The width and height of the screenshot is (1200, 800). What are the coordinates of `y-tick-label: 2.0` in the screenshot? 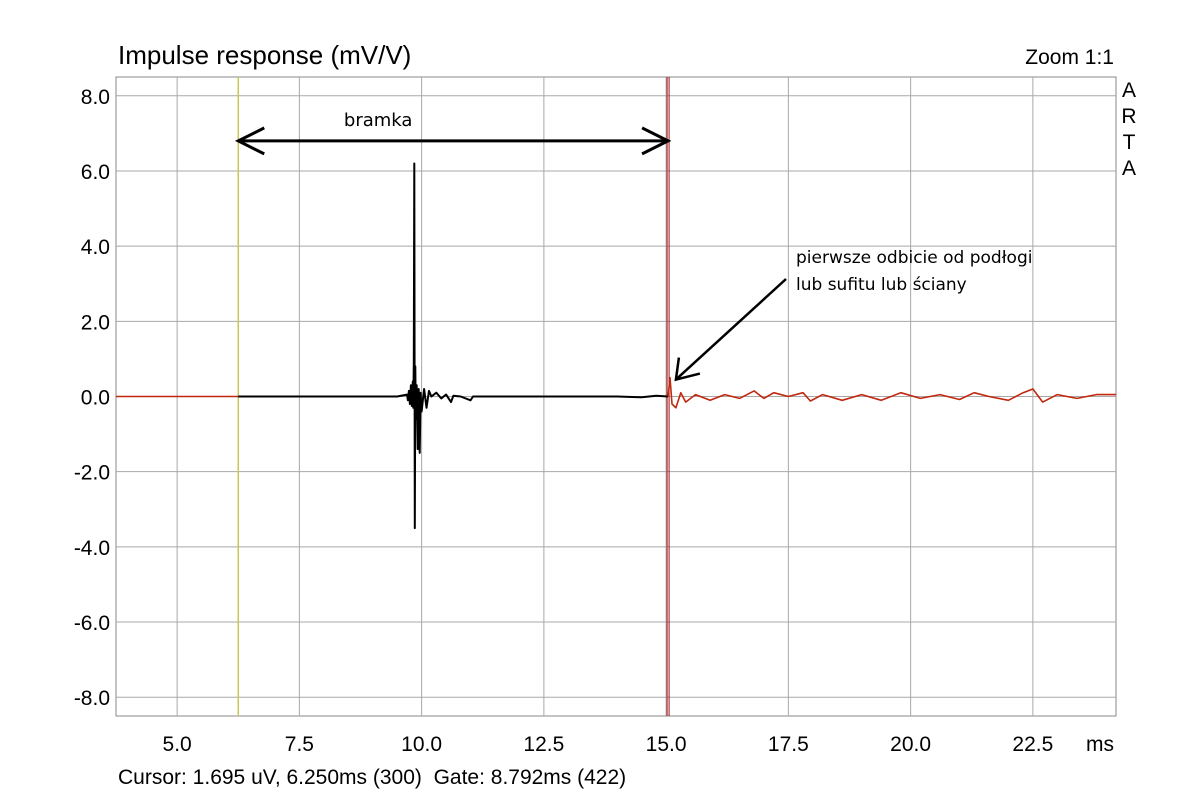 It's located at (95, 322).